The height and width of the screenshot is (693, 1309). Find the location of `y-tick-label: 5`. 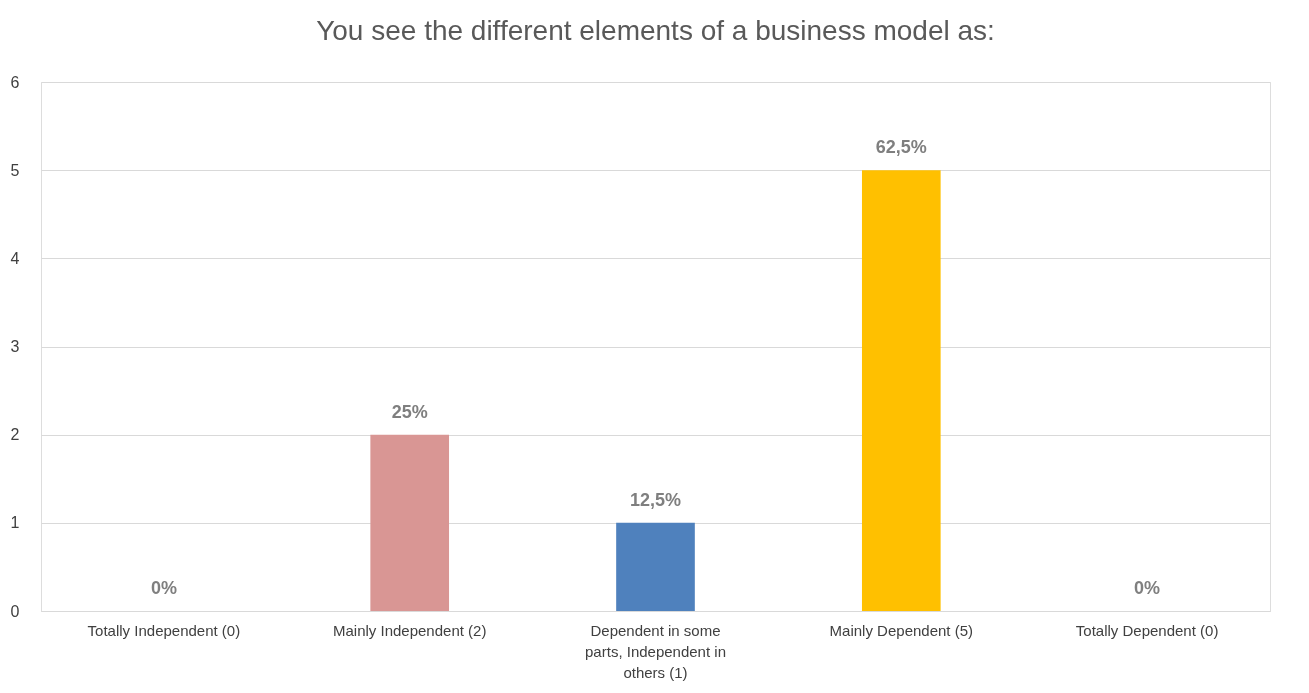

y-tick-label: 5 is located at coordinates (15, 170).